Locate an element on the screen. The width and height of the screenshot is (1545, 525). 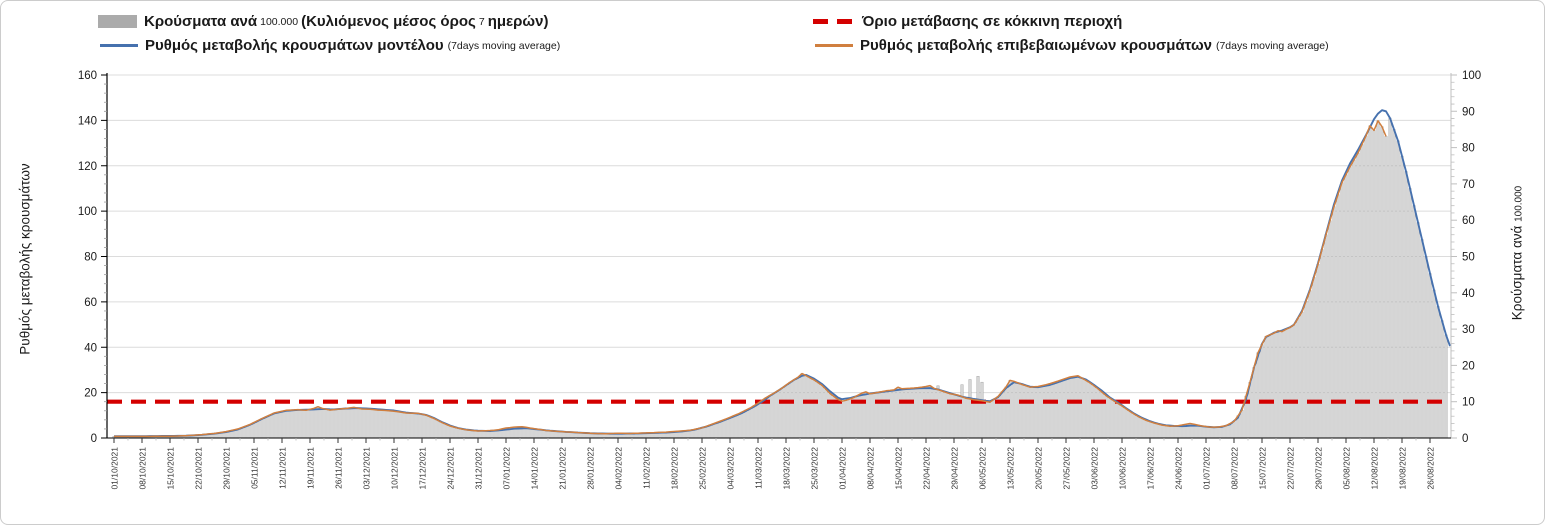
svg-text: 05/11/2021 is located at coordinates (255, 468).